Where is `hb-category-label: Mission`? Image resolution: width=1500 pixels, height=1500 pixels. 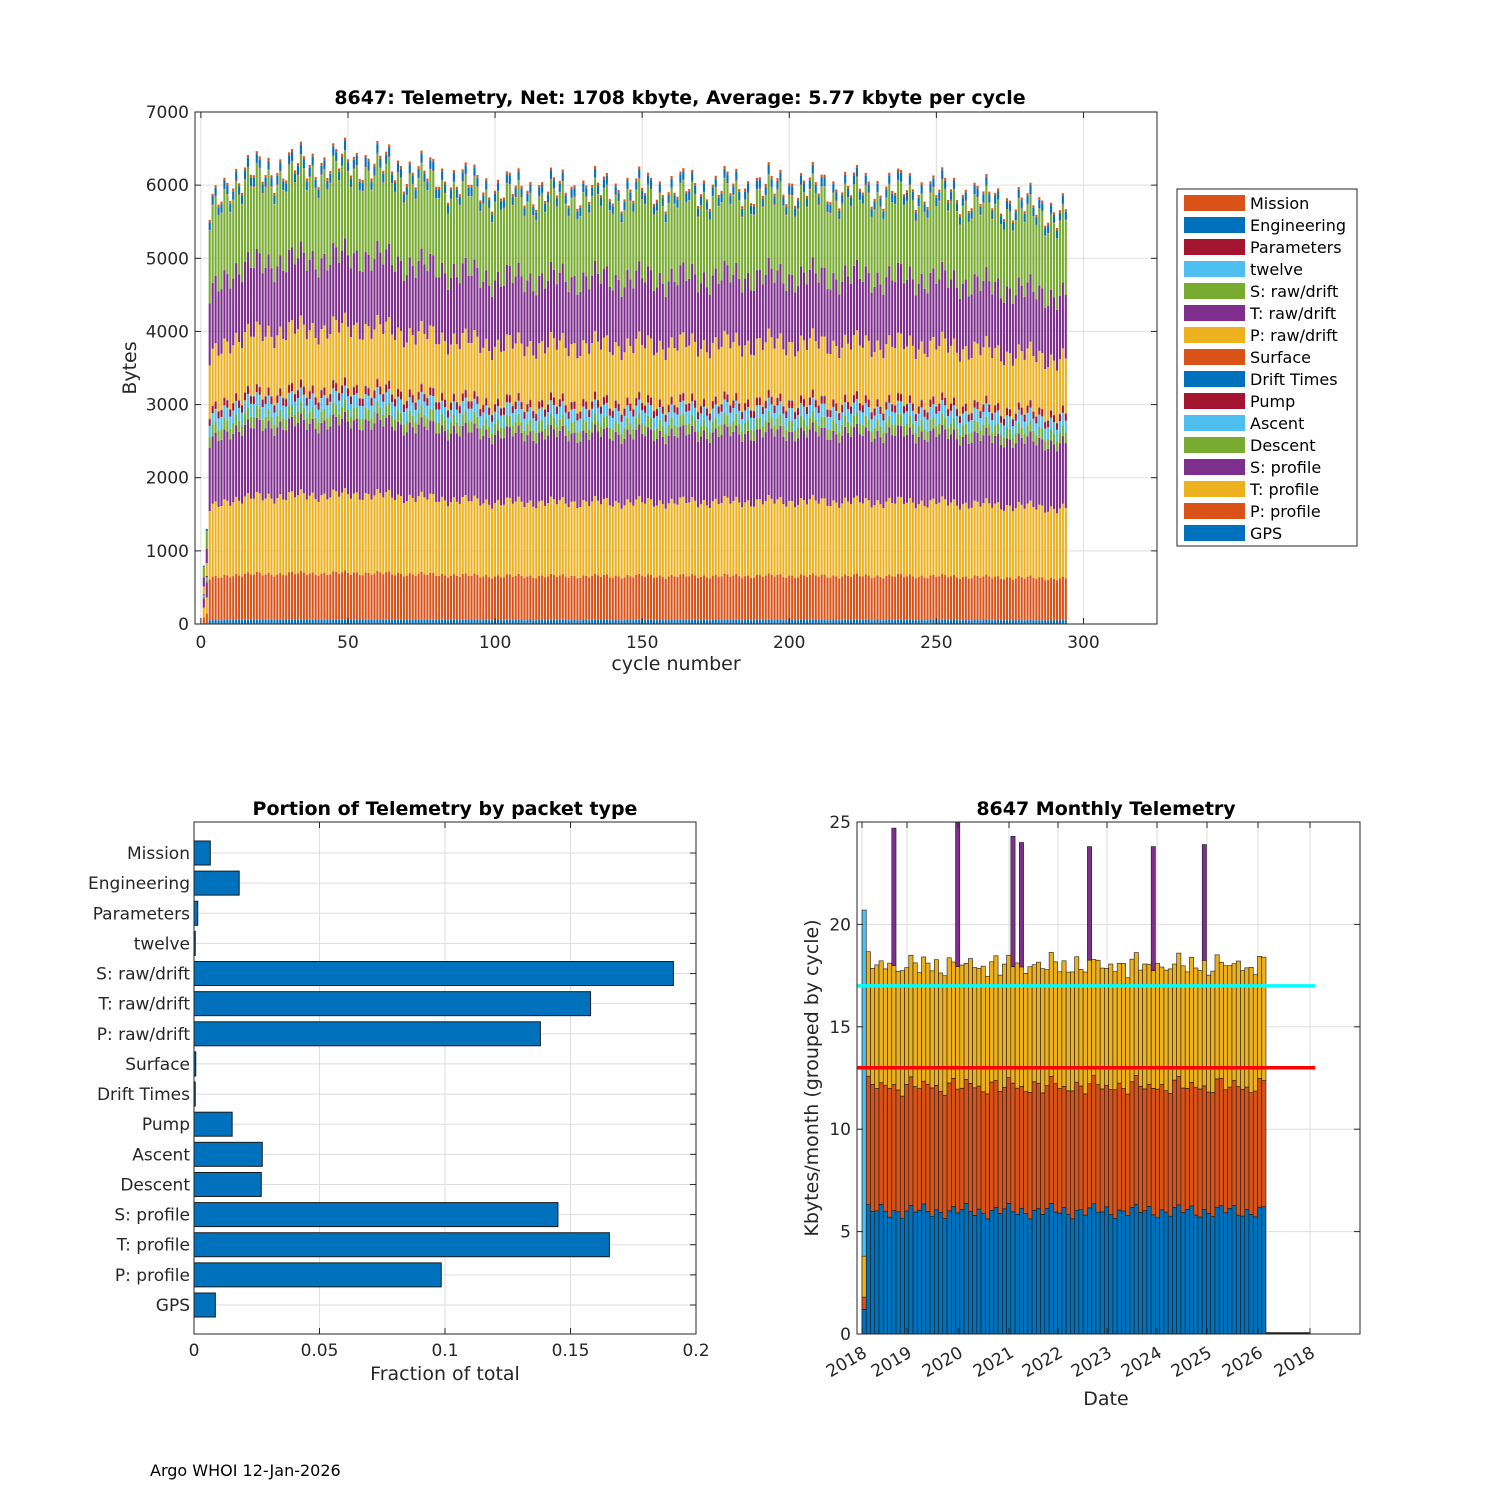 hb-category-label: Mission is located at coordinates (158, 854).